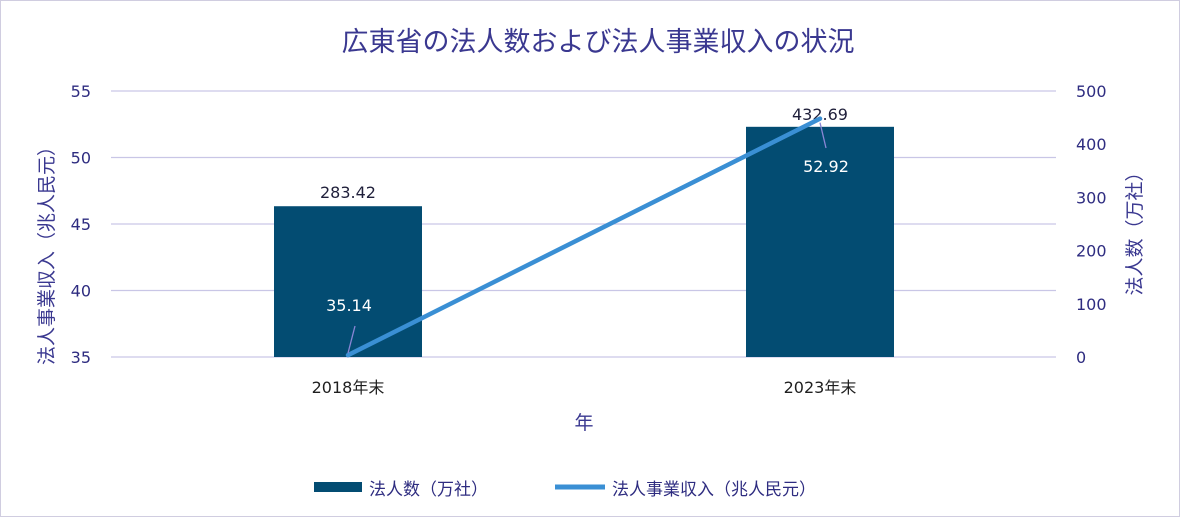 This screenshot has width=1180, height=517. What do you see at coordinates (81, 158) in the screenshot?
I see `left-tick-label: 50` at bounding box center [81, 158].